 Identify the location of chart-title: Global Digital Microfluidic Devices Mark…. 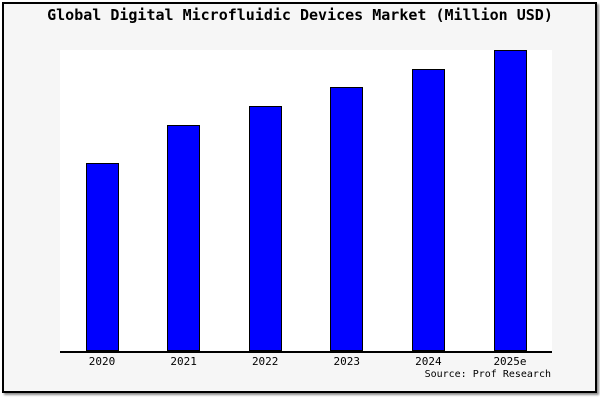
(300, 15).